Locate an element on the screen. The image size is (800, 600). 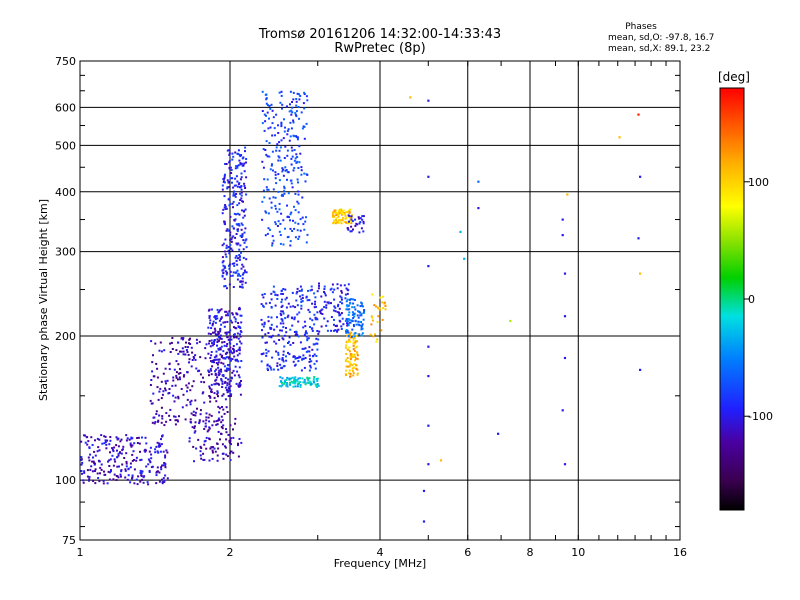
x-tick-label: 2 is located at coordinates (230, 552).